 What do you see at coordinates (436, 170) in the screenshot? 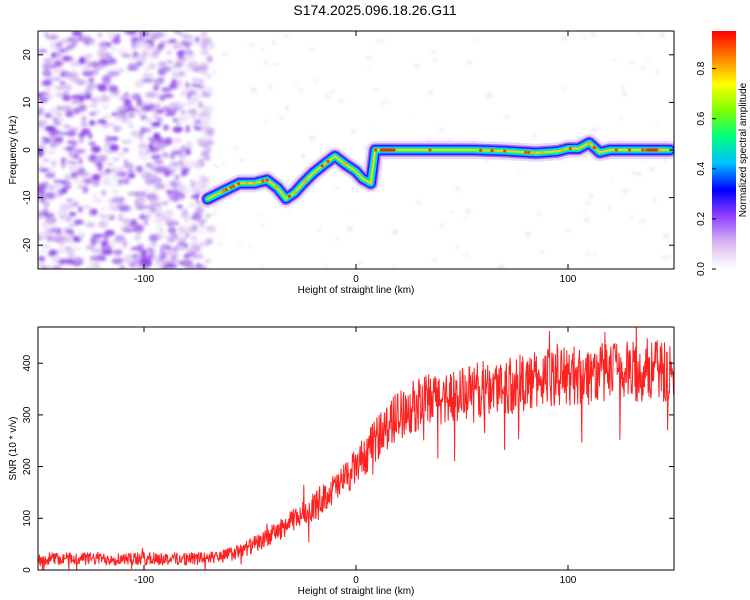
I see `frequency-ridge` at bounding box center [436, 170].